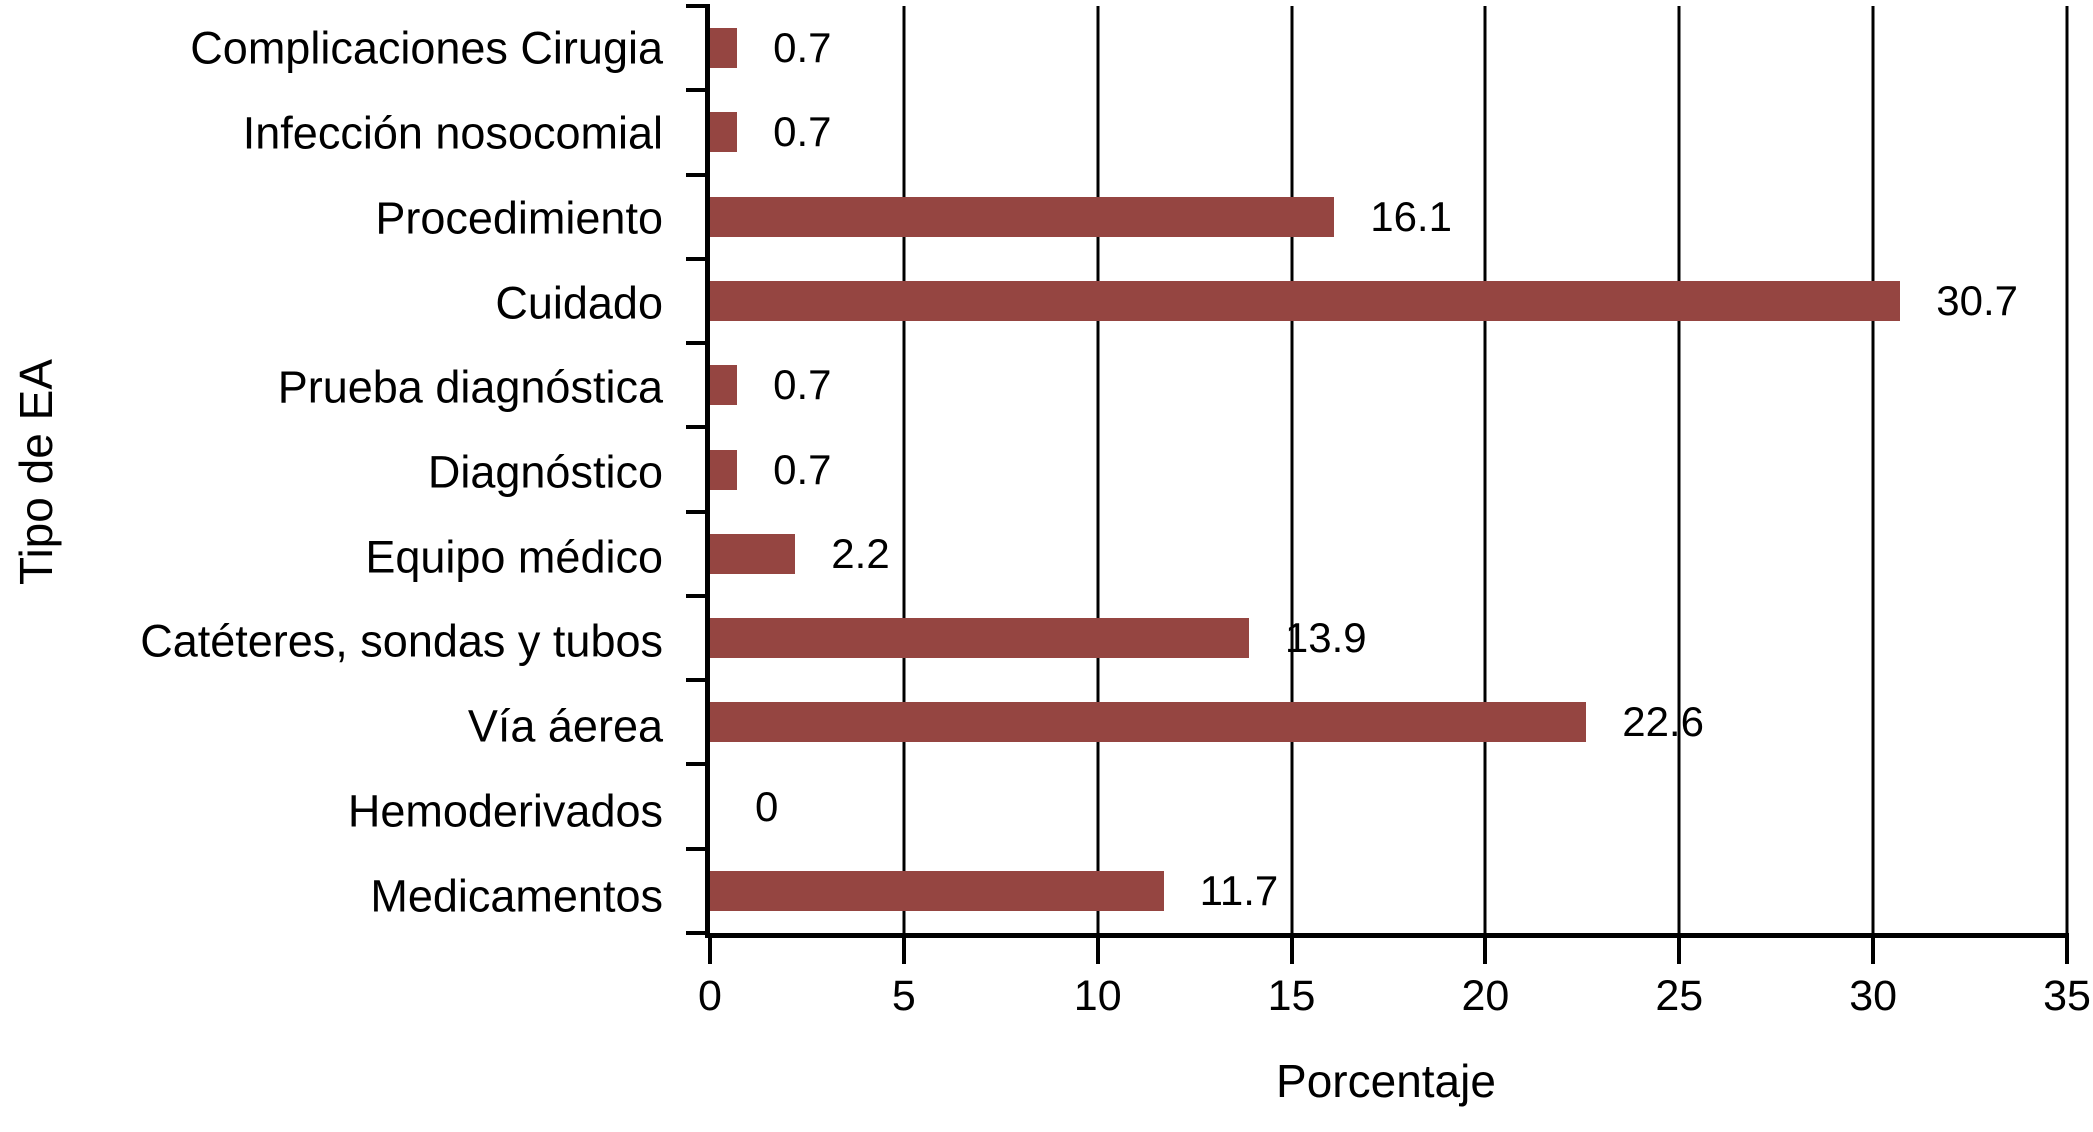 The height and width of the screenshot is (1132, 2093). Describe the element at coordinates (1873, 996) in the screenshot. I see `x-axis-tick-label: 30` at that location.